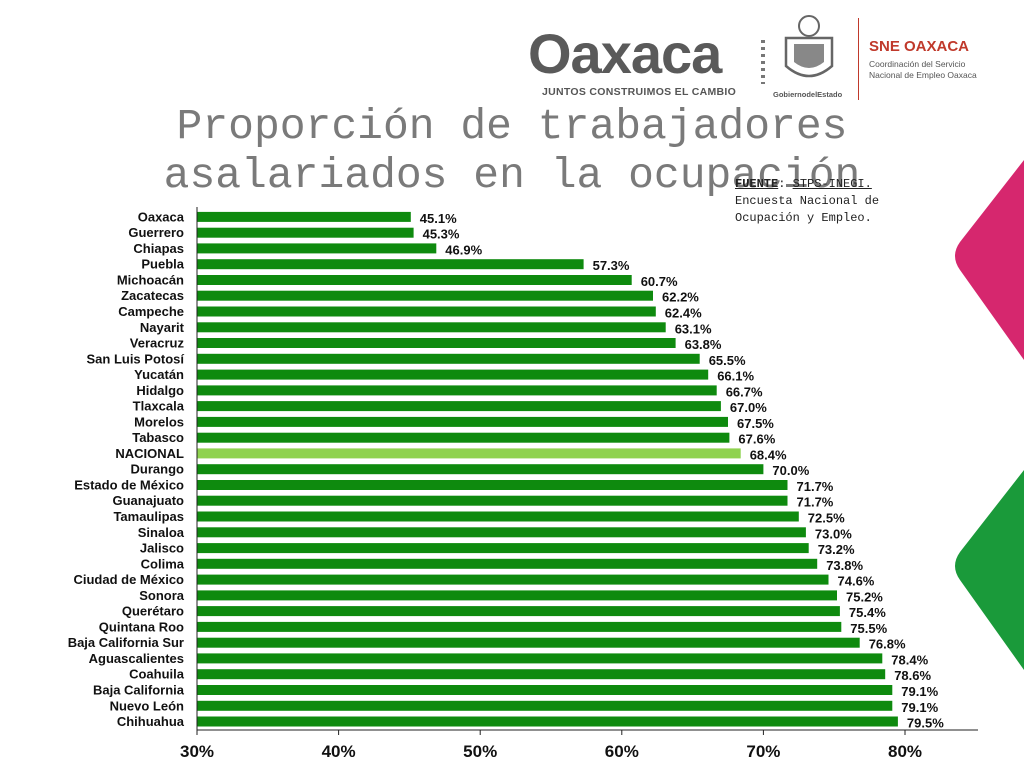  What do you see at coordinates (152, 295) in the screenshot?
I see `category-label: Zacatecas` at bounding box center [152, 295].